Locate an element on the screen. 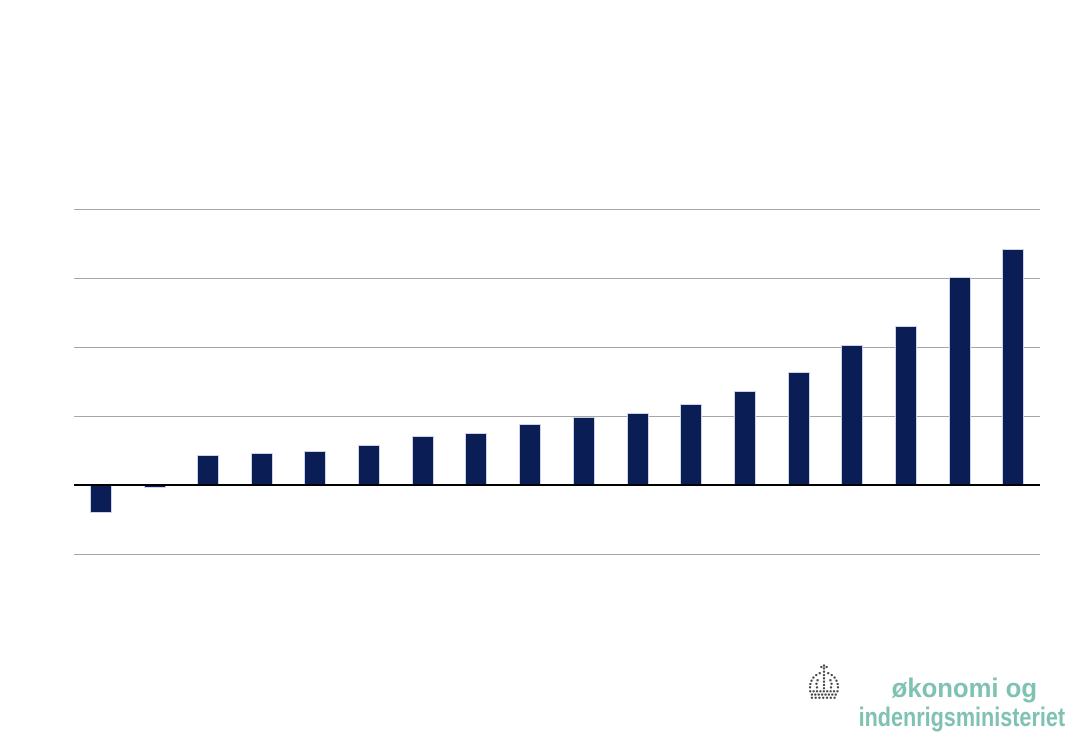 The width and height of the screenshot is (1083, 750). ministry-logo: økonomi og indenrigsministeriet is located at coordinates (936, 697).